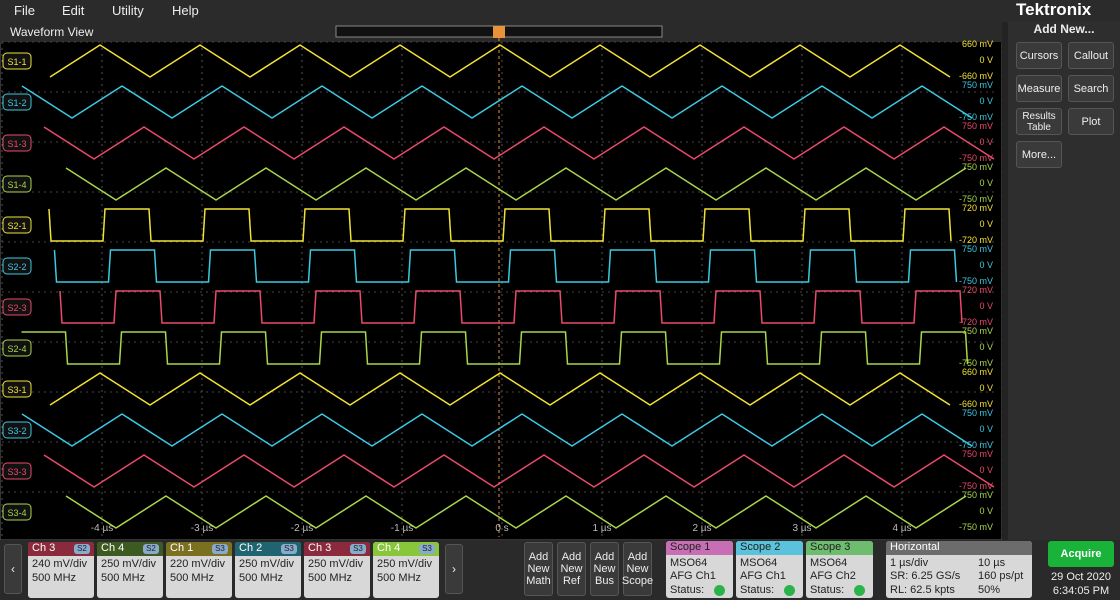 This screenshot has height=600, width=1120. I want to click on trace-label: S1-4, so click(16, 185).